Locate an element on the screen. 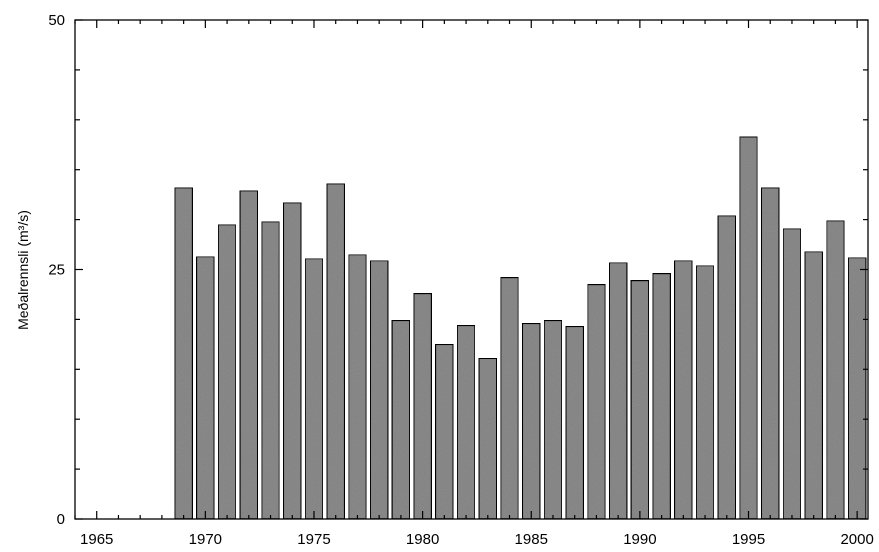 This screenshot has width=879, height=552. bar-1999 is located at coordinates (835, 369).